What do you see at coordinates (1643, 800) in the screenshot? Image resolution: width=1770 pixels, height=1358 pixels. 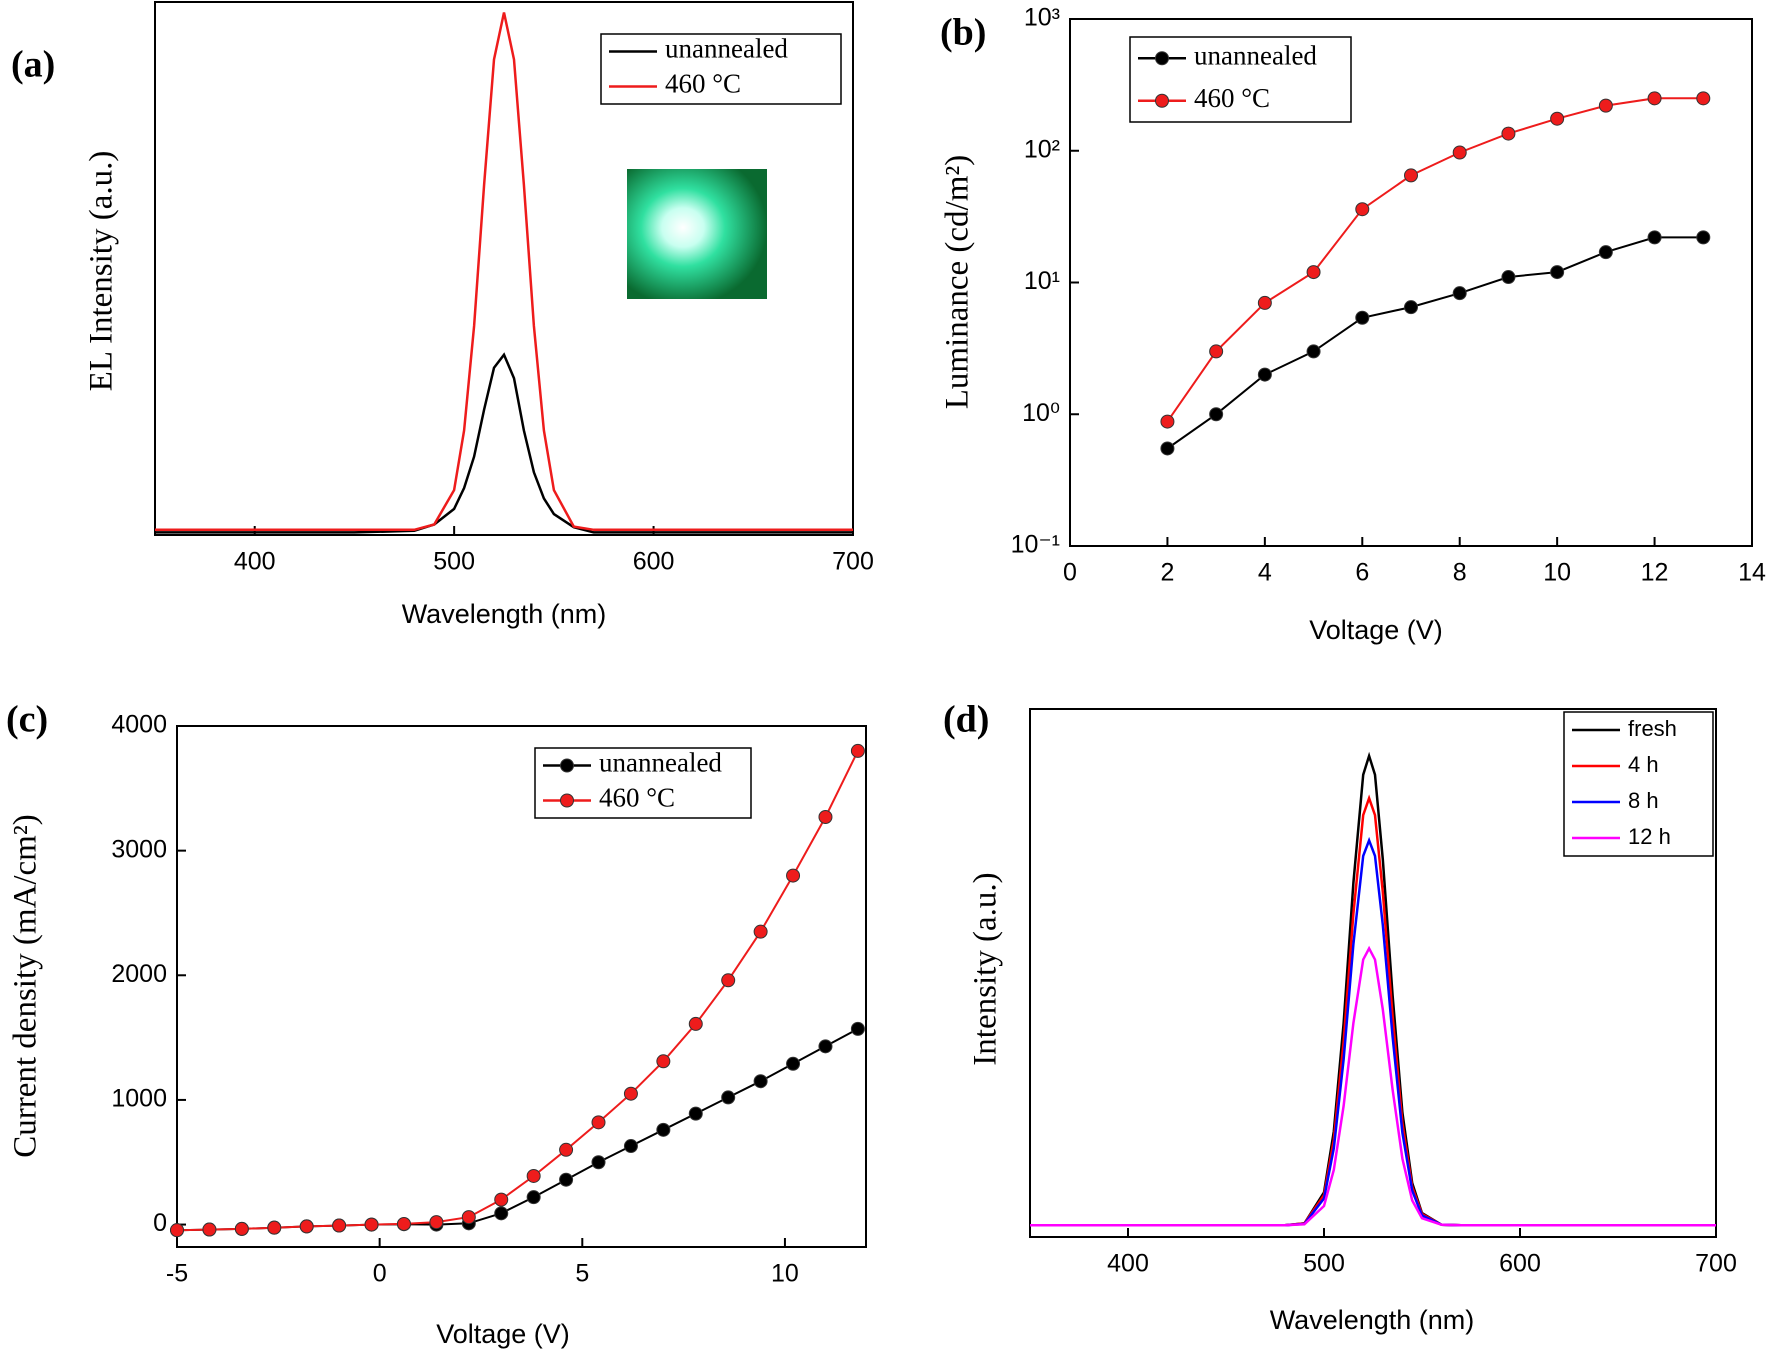 I see `legend-label: 8 h` at bounding box center [1643, 800].